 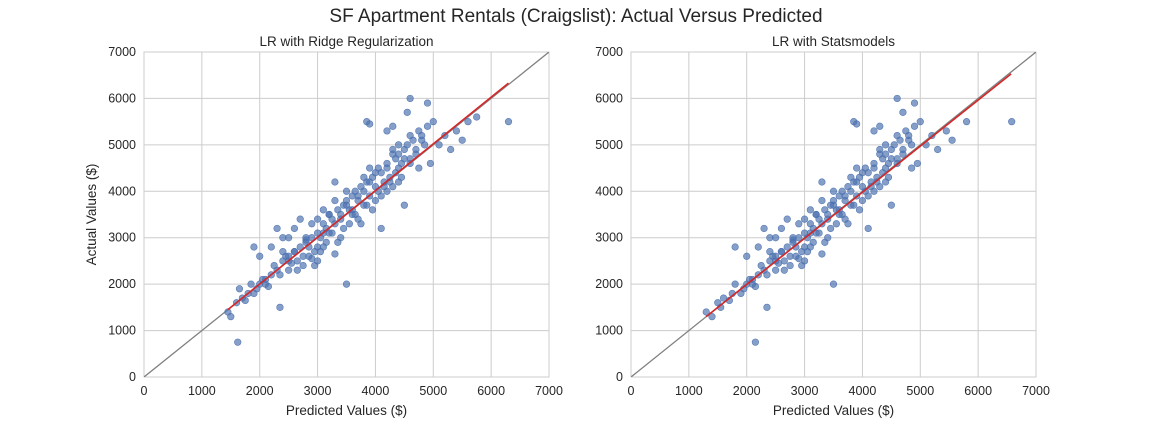 I want to click on y-tick-label: 4000, so click(x=122, y=191).